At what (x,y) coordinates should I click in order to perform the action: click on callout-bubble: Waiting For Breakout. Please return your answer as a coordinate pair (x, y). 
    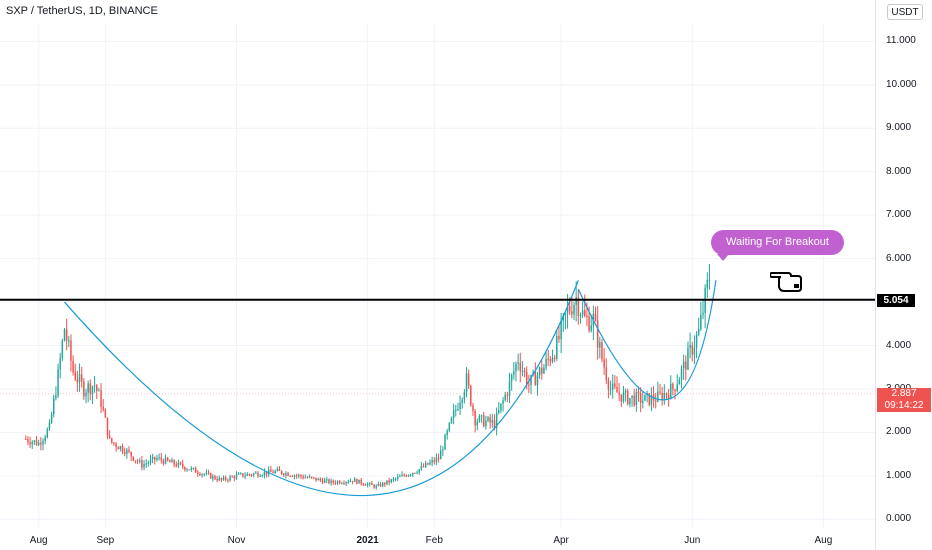
    Looking at the image, I should click on (777, 245).